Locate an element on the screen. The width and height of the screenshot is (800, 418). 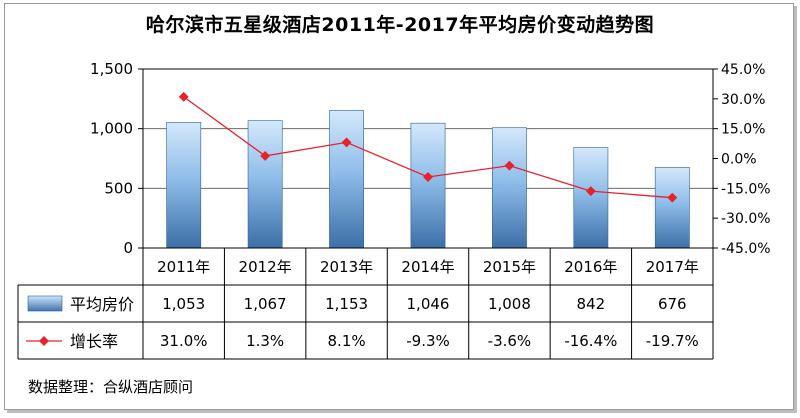
bar-2014年 is located at coordinates (428, 185).